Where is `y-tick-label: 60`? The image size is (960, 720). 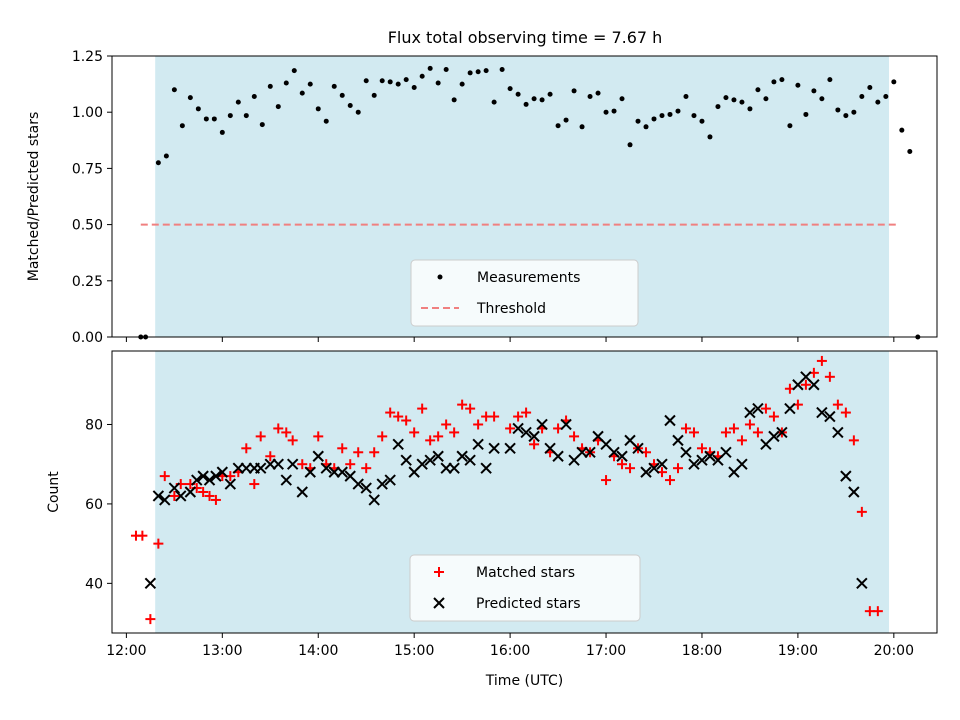
y-tick-label: 60 is located at coordinates (94, 505).